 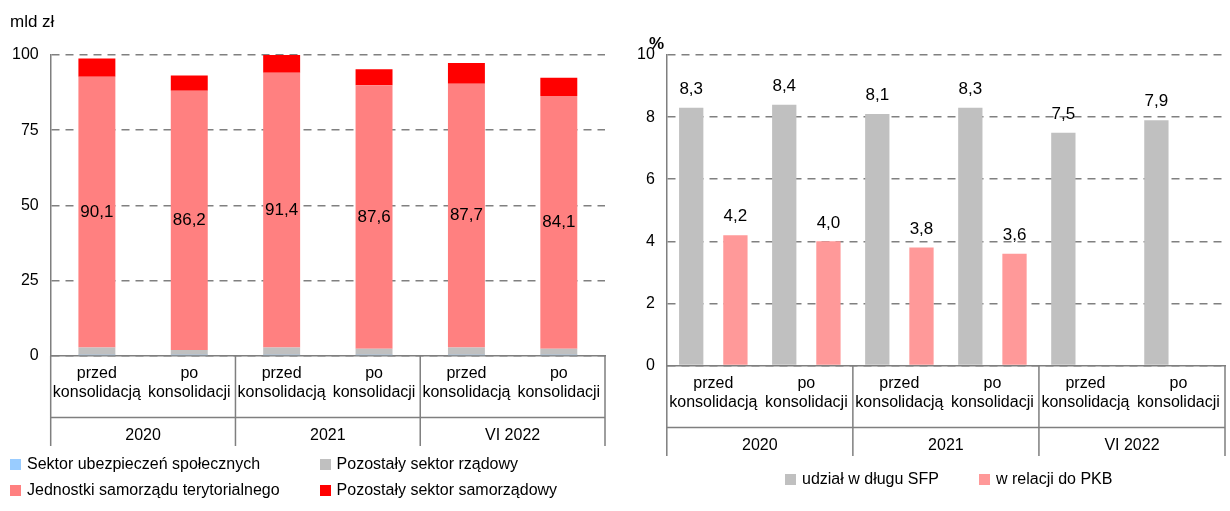 I want to click on legend-label: Pozostały sektor samorządowy, so click(x=447, y=490).